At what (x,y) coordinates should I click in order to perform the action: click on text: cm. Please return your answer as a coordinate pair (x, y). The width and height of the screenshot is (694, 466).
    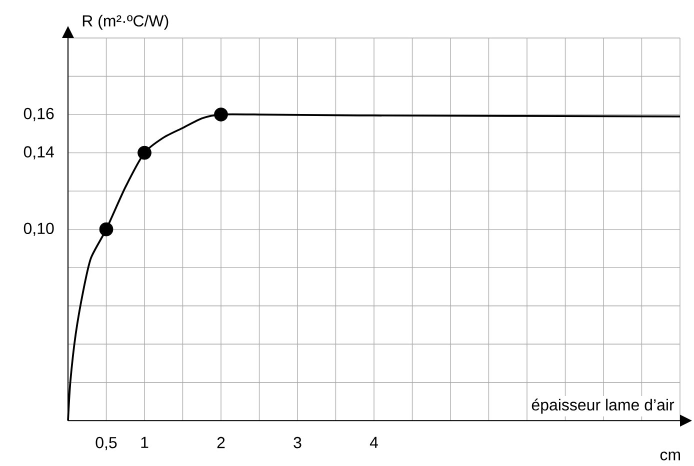
    Looking at the image, I should click on (670, 456).